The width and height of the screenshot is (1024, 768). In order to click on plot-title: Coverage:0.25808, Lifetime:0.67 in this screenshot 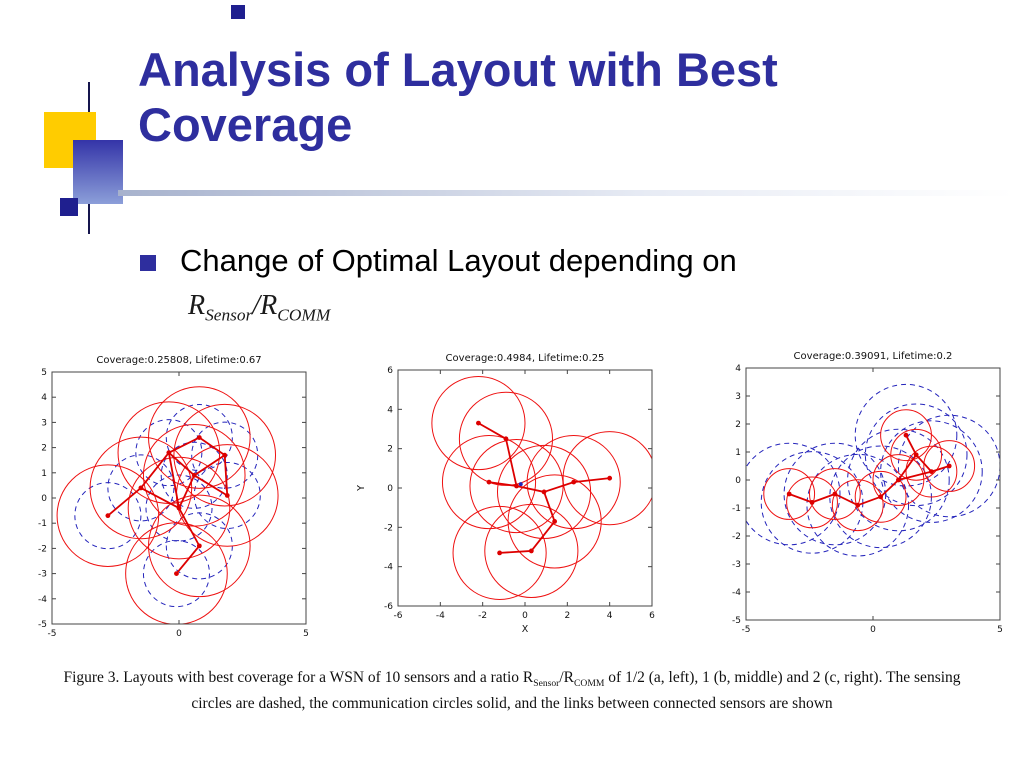, I will do `click(178, 360)`.